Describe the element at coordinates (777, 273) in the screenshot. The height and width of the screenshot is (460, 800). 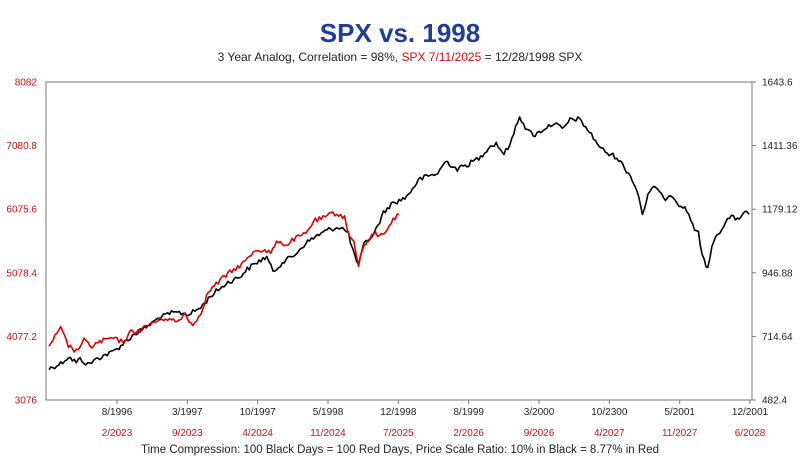
I see `right-tick-label: 946.88` at that location.